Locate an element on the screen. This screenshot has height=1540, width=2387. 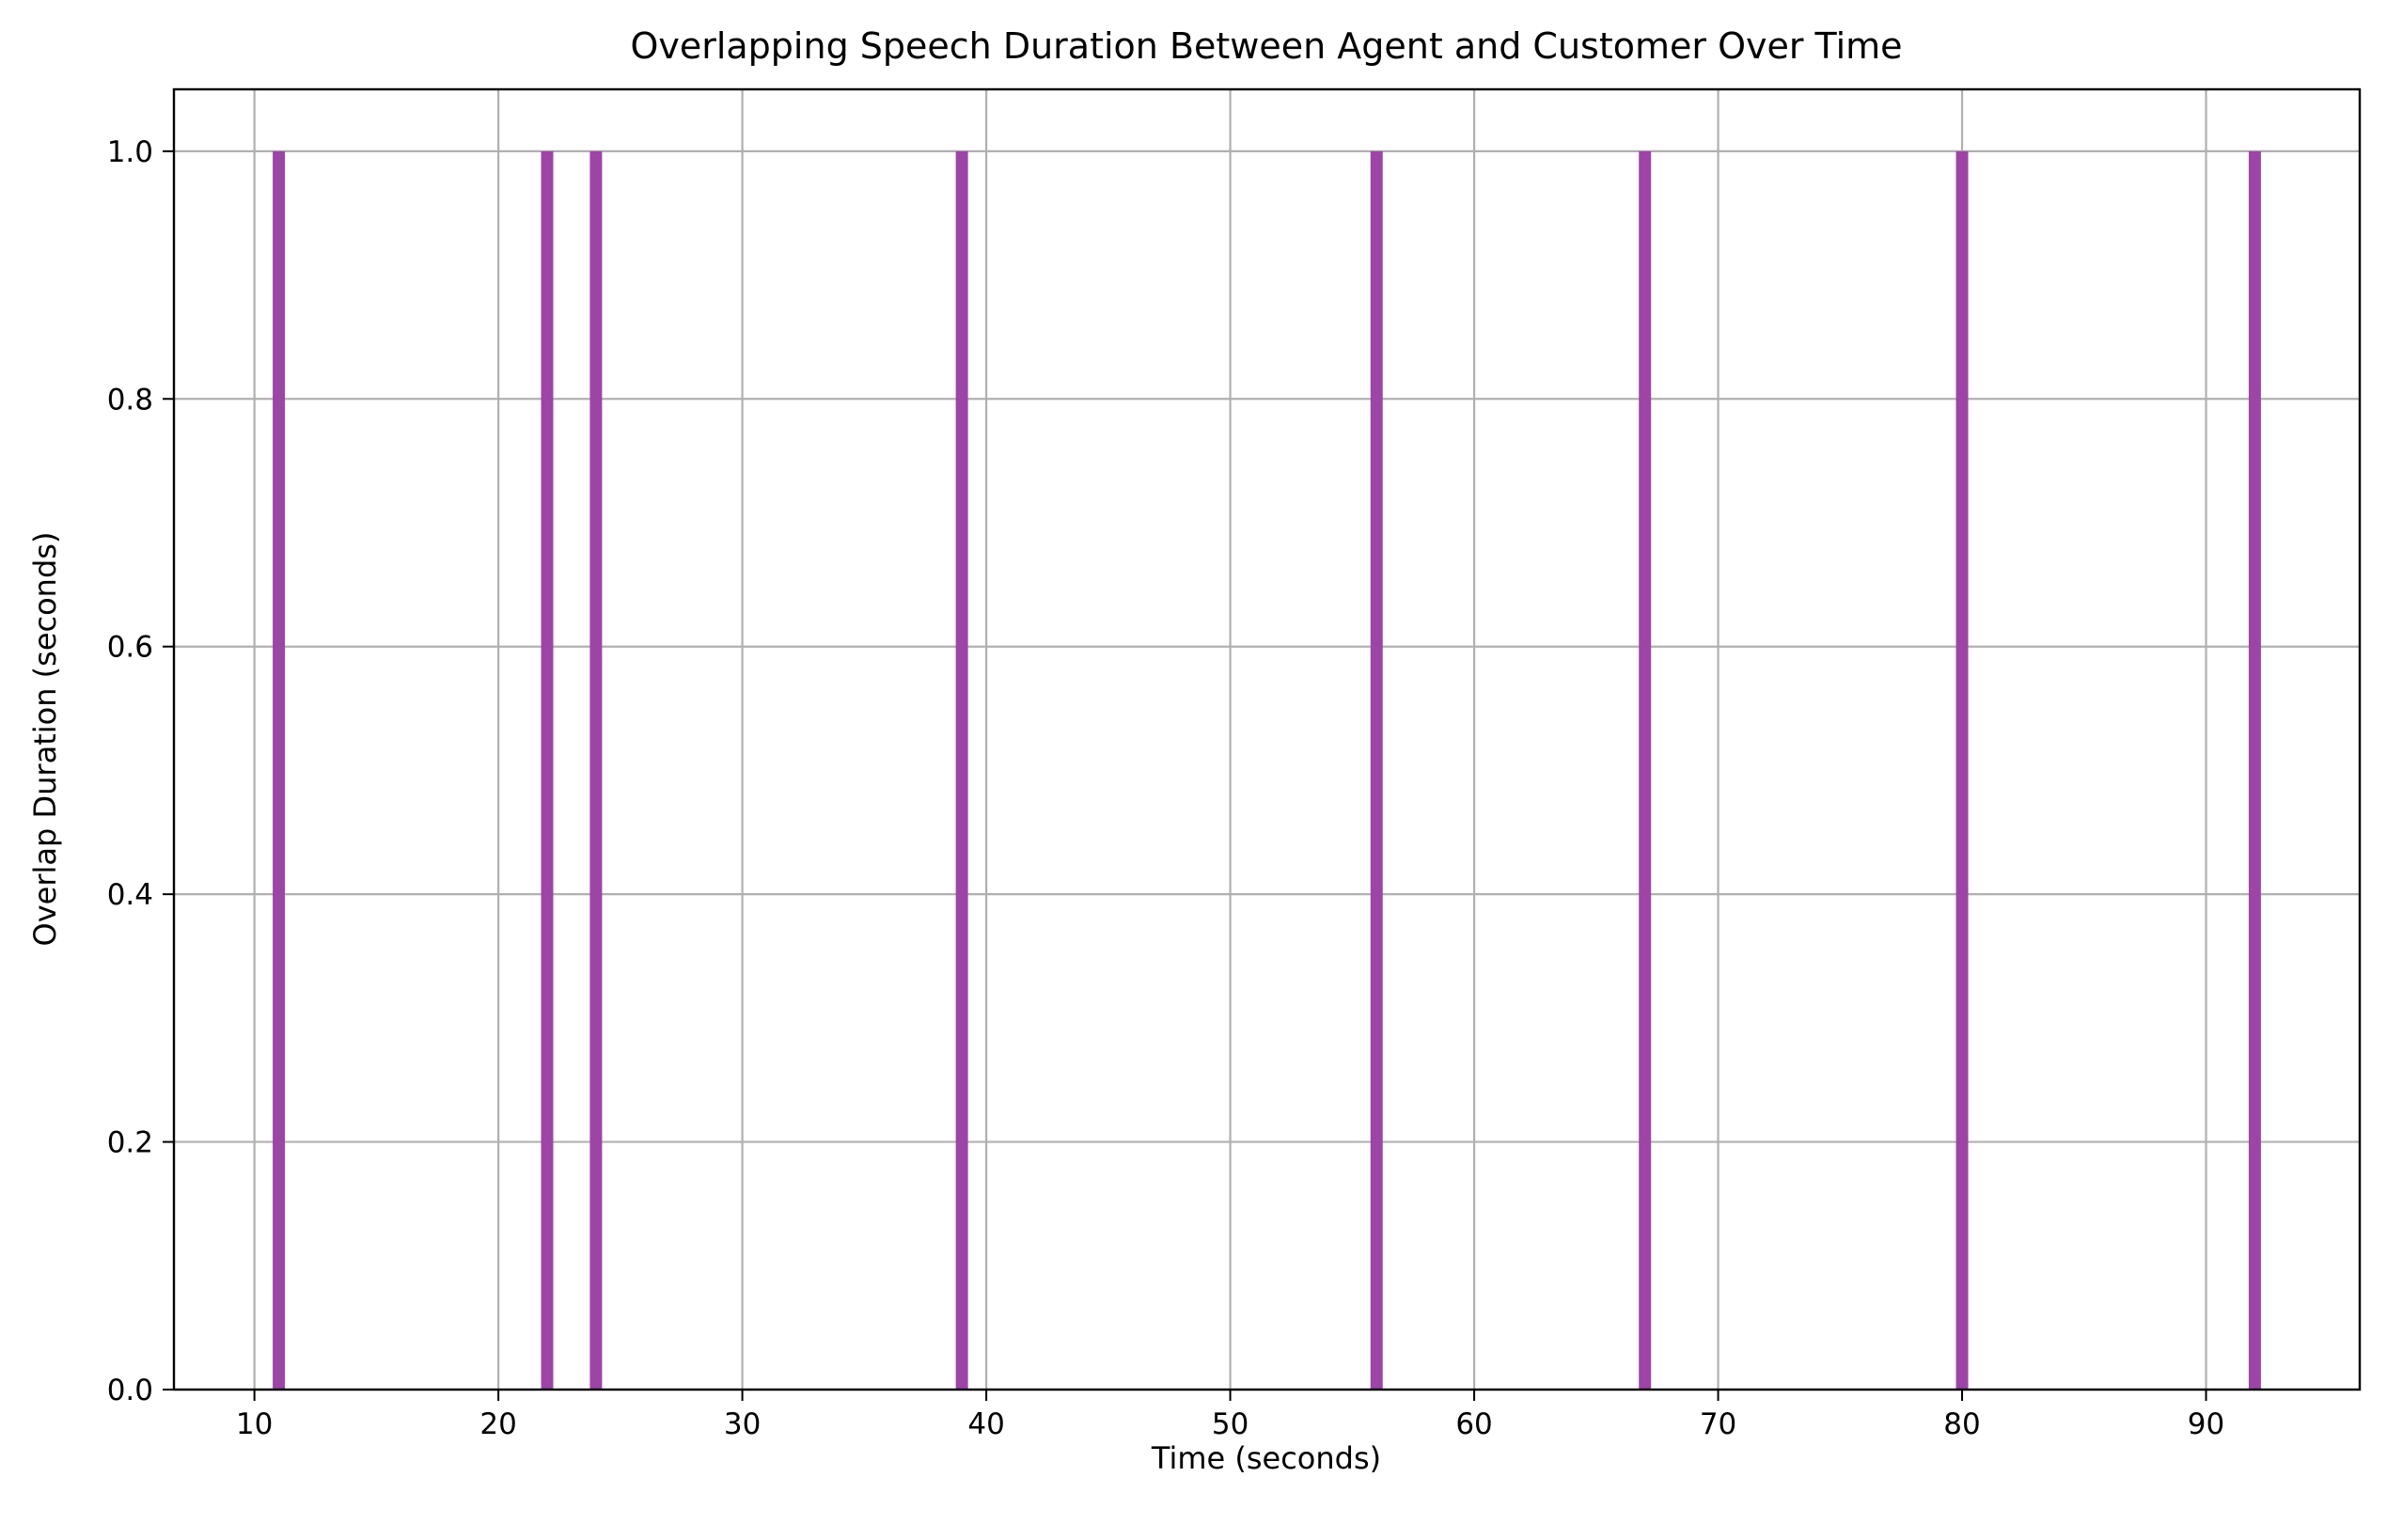
x-tick-label-3: 40 is located at coordinates (985, 1424).